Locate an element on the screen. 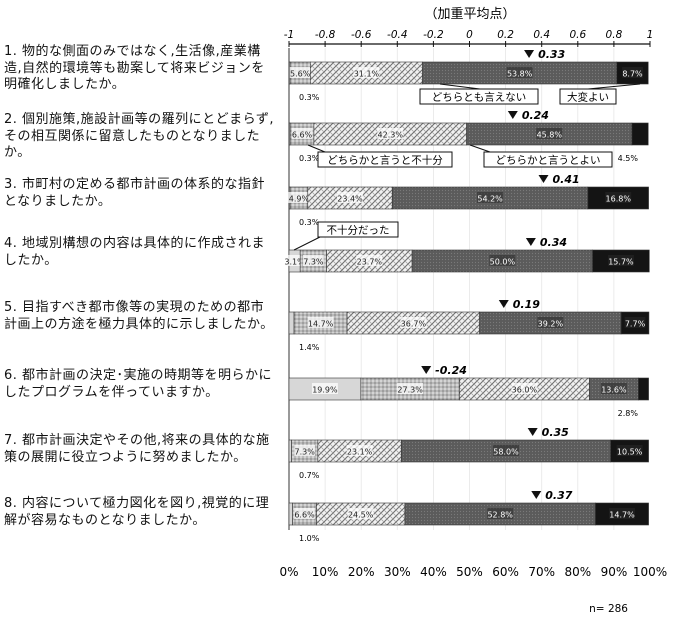 This screenshot has width=683, height=625. weighted-mean-label: 0.24 is located at coordinates (535, 115).